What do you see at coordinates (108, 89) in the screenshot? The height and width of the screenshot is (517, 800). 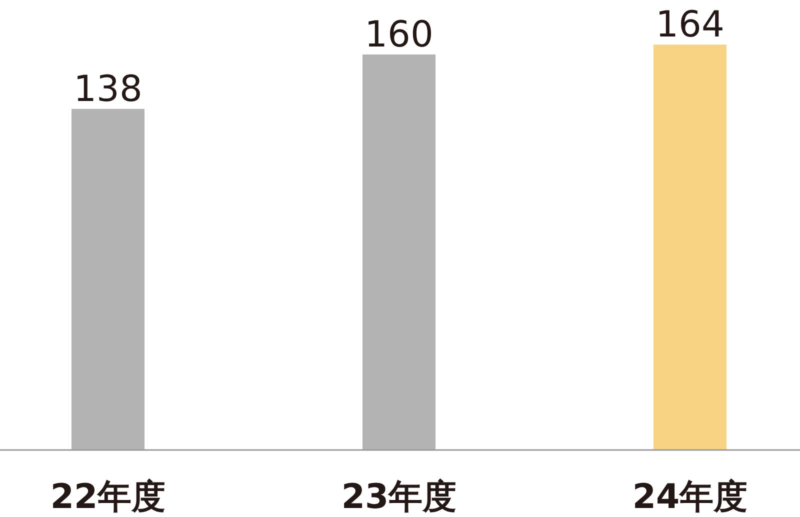 I see `data-label: 138` at bounding box center [108, 89].